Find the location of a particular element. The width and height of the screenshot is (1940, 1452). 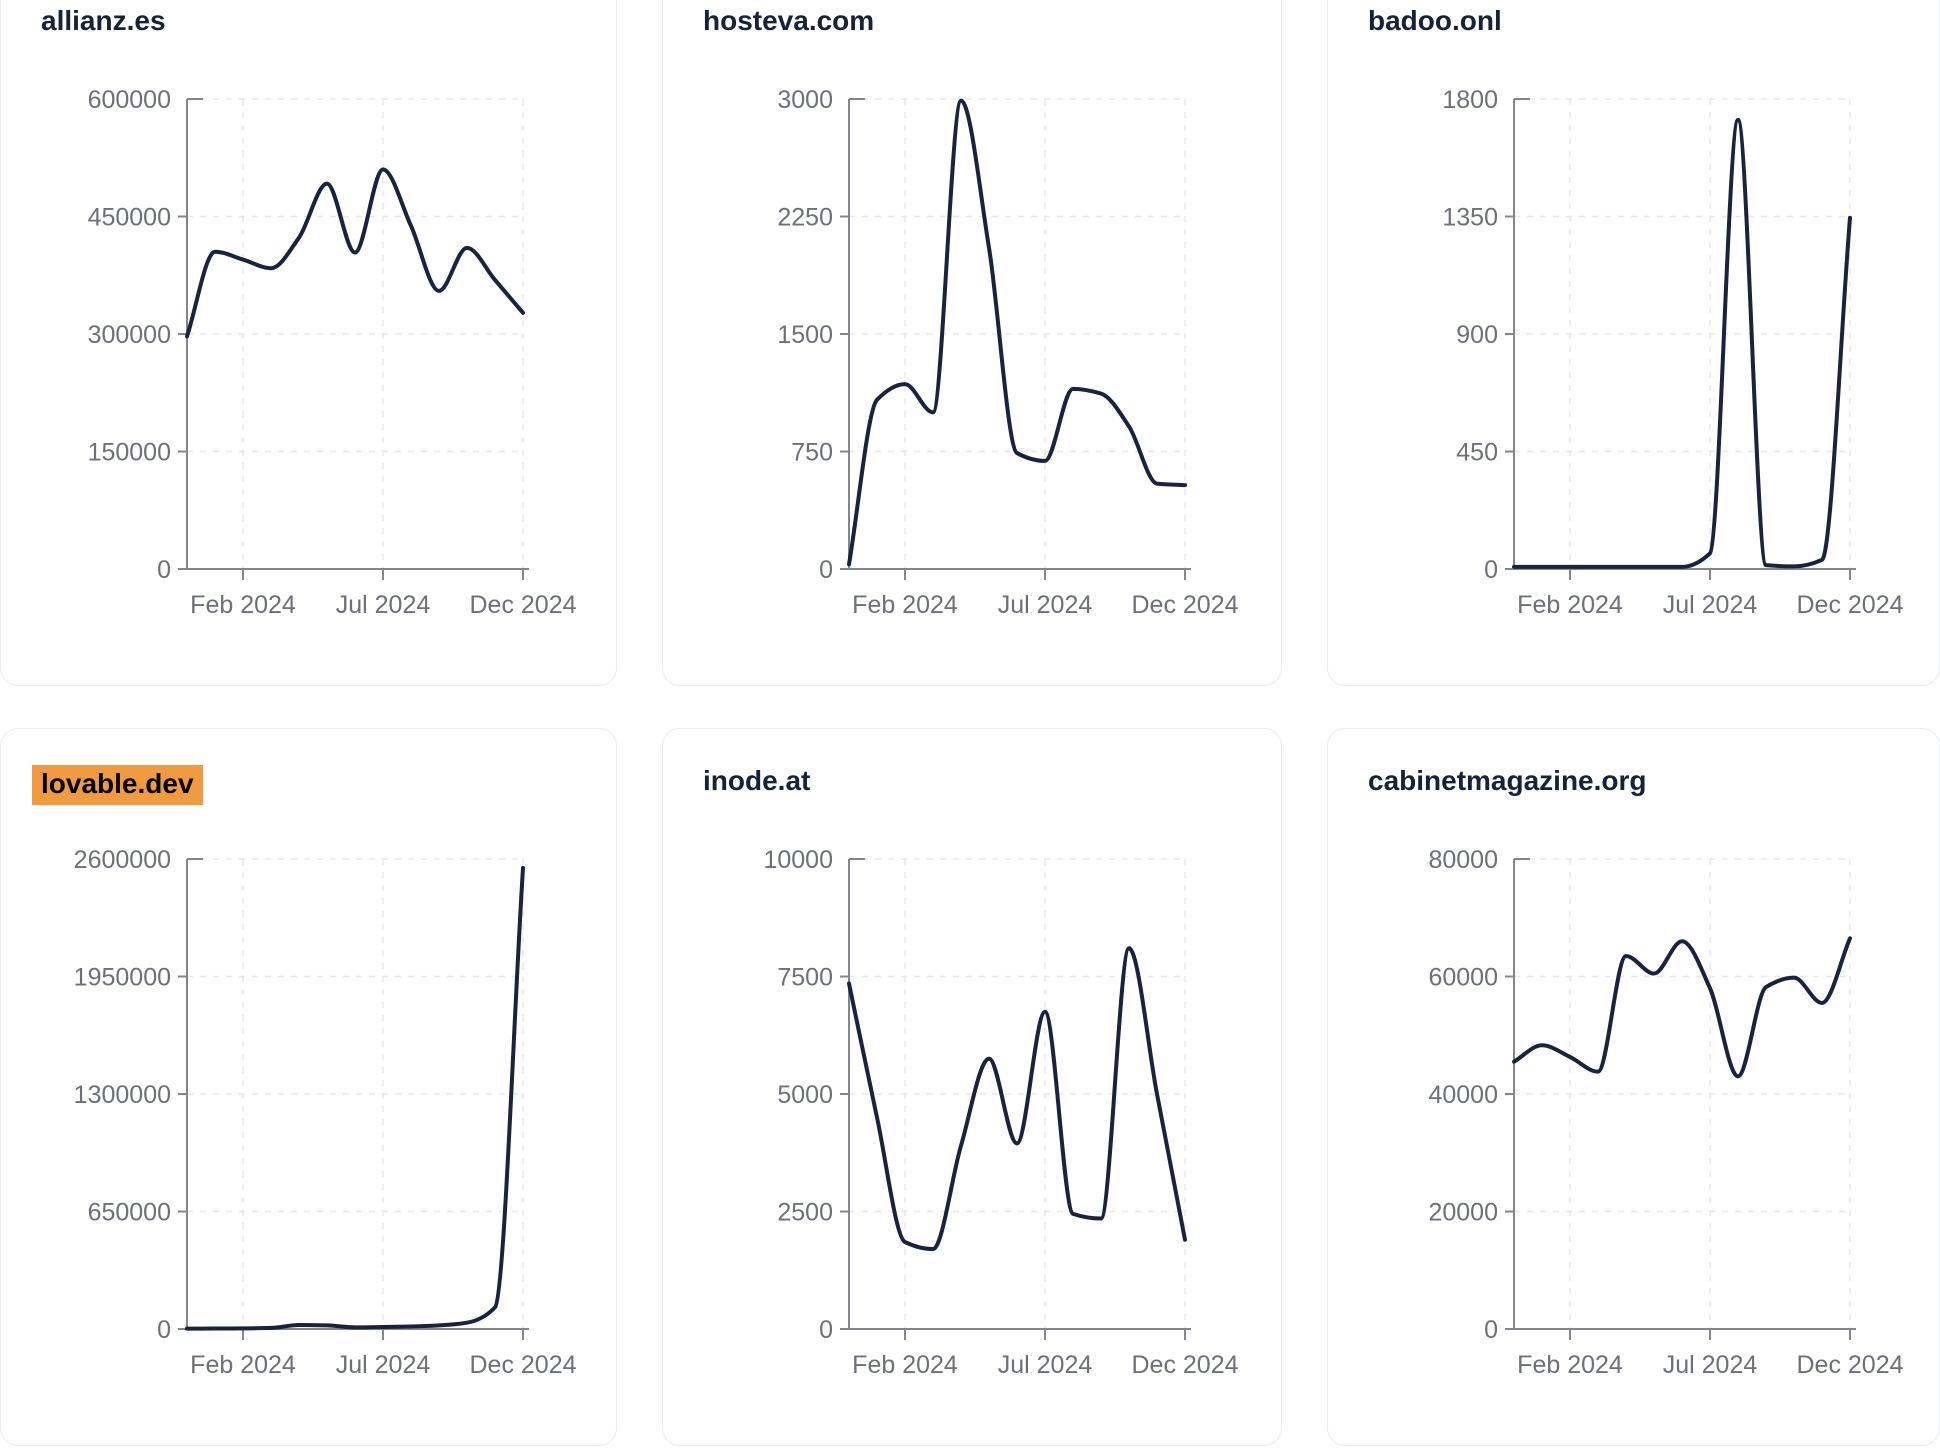

y-tick-label: 1350 is located at coordinates (1470, 218).